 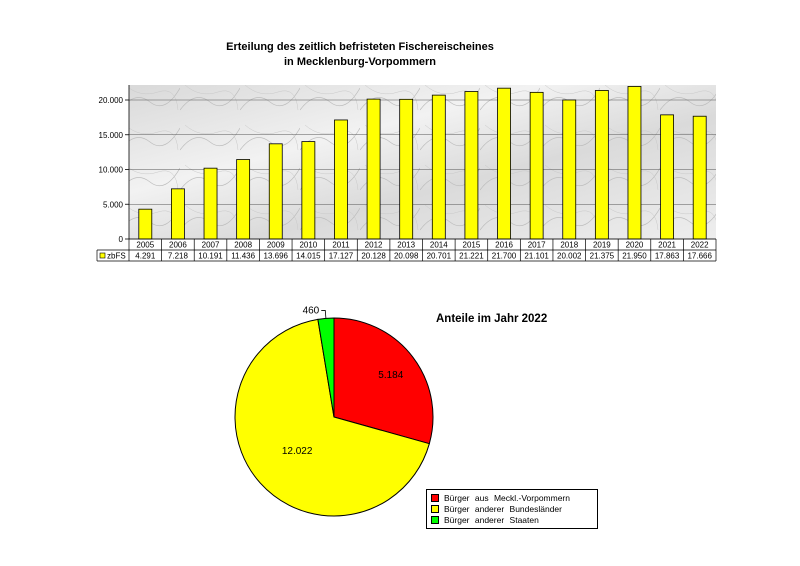 I want to click on x-tick-label: 2005, so click(x=145, y=245).